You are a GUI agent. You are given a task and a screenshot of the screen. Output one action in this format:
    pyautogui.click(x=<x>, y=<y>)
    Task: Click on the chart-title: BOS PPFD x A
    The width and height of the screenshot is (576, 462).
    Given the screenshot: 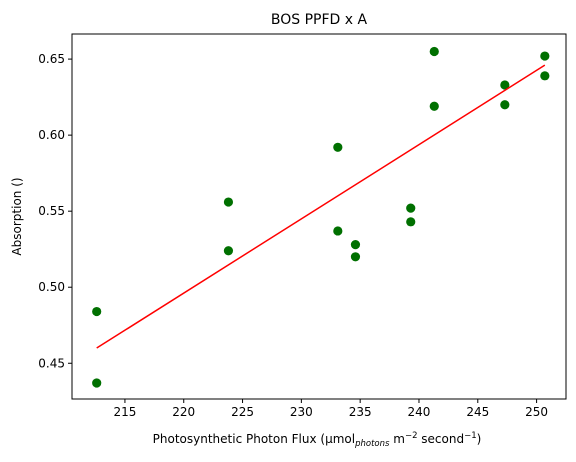 What is the action you would take?
    pyautogui.click(x=319, y=20)
    